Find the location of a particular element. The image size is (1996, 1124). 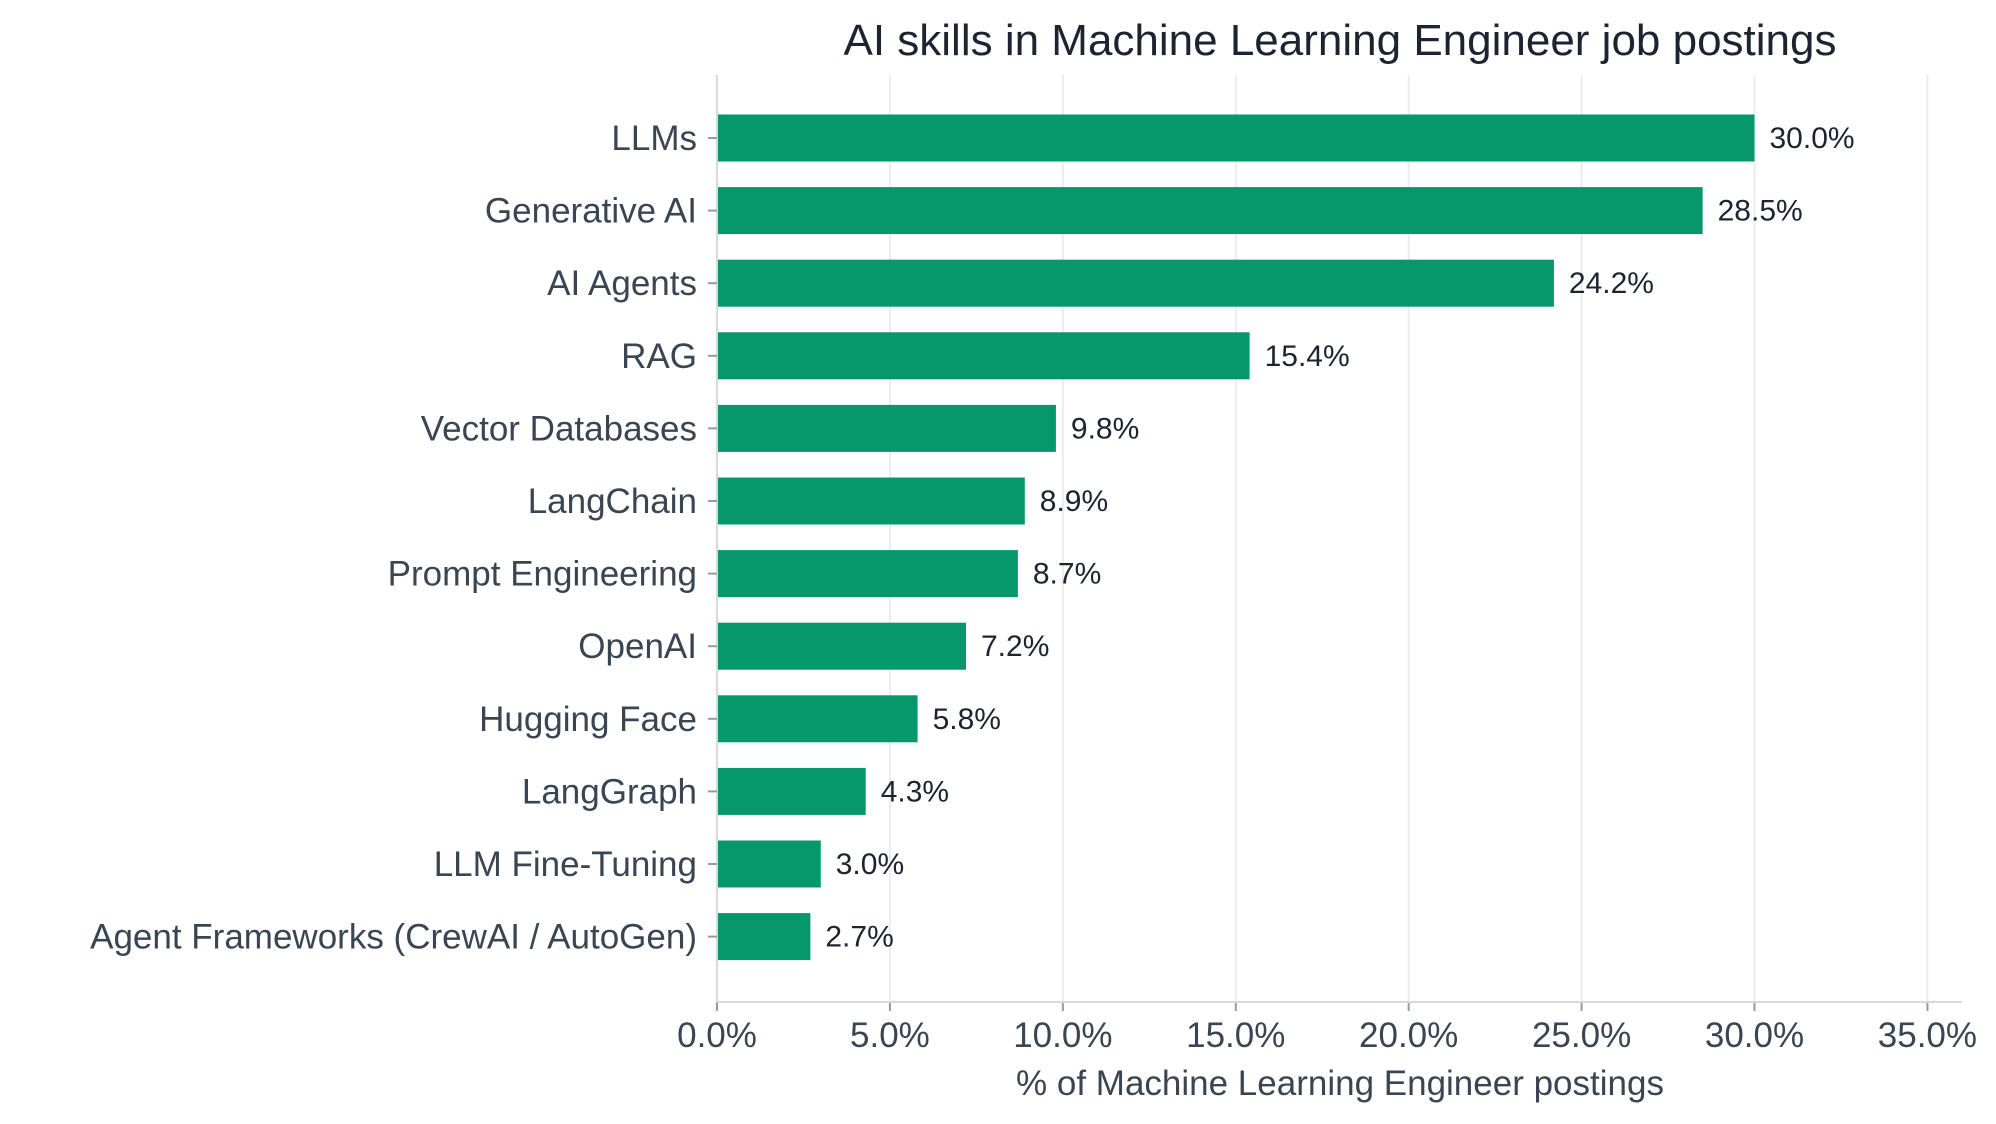

x-tick-label-4: 20.0% is located at coordinates (1408, 1035).